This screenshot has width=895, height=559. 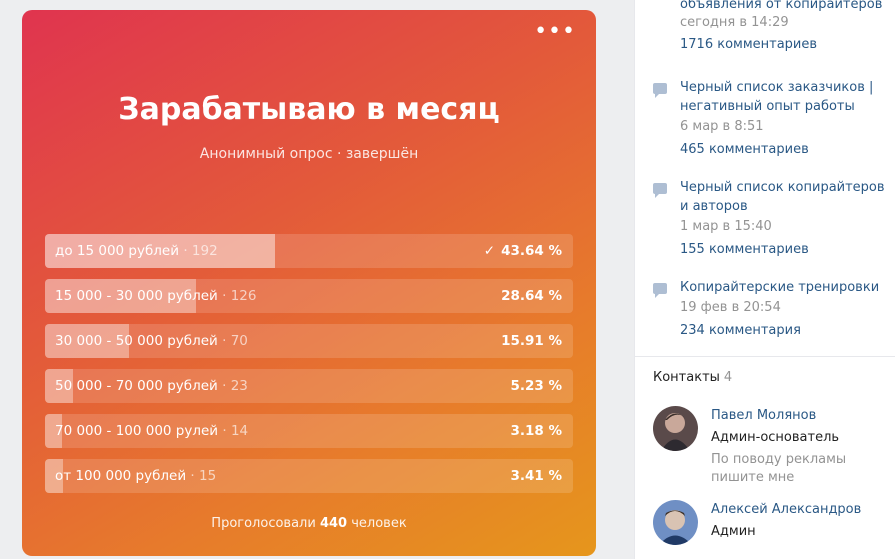 I want to click on poll-option-label: от 100 000 рублей, so click(x=121, y=476).